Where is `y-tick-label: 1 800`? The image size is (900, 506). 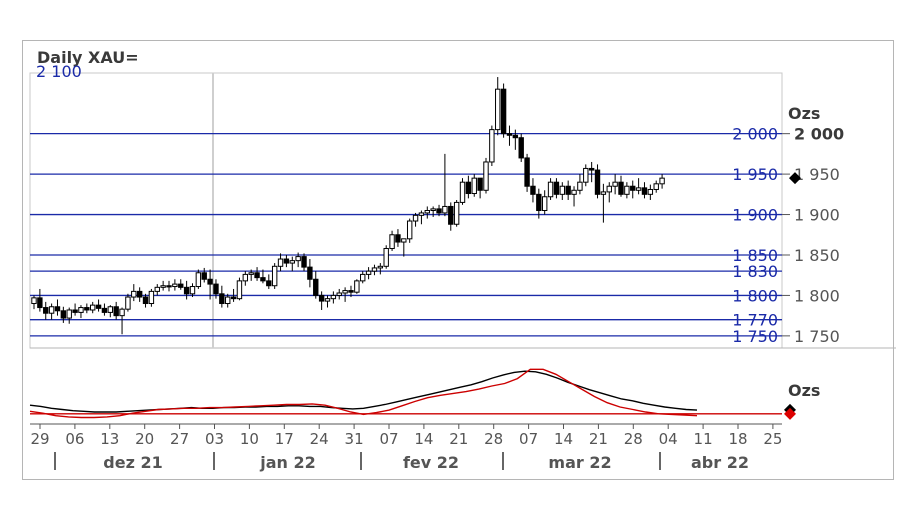 y-tick-label: 1 800 is located at coordinates (817, 295).